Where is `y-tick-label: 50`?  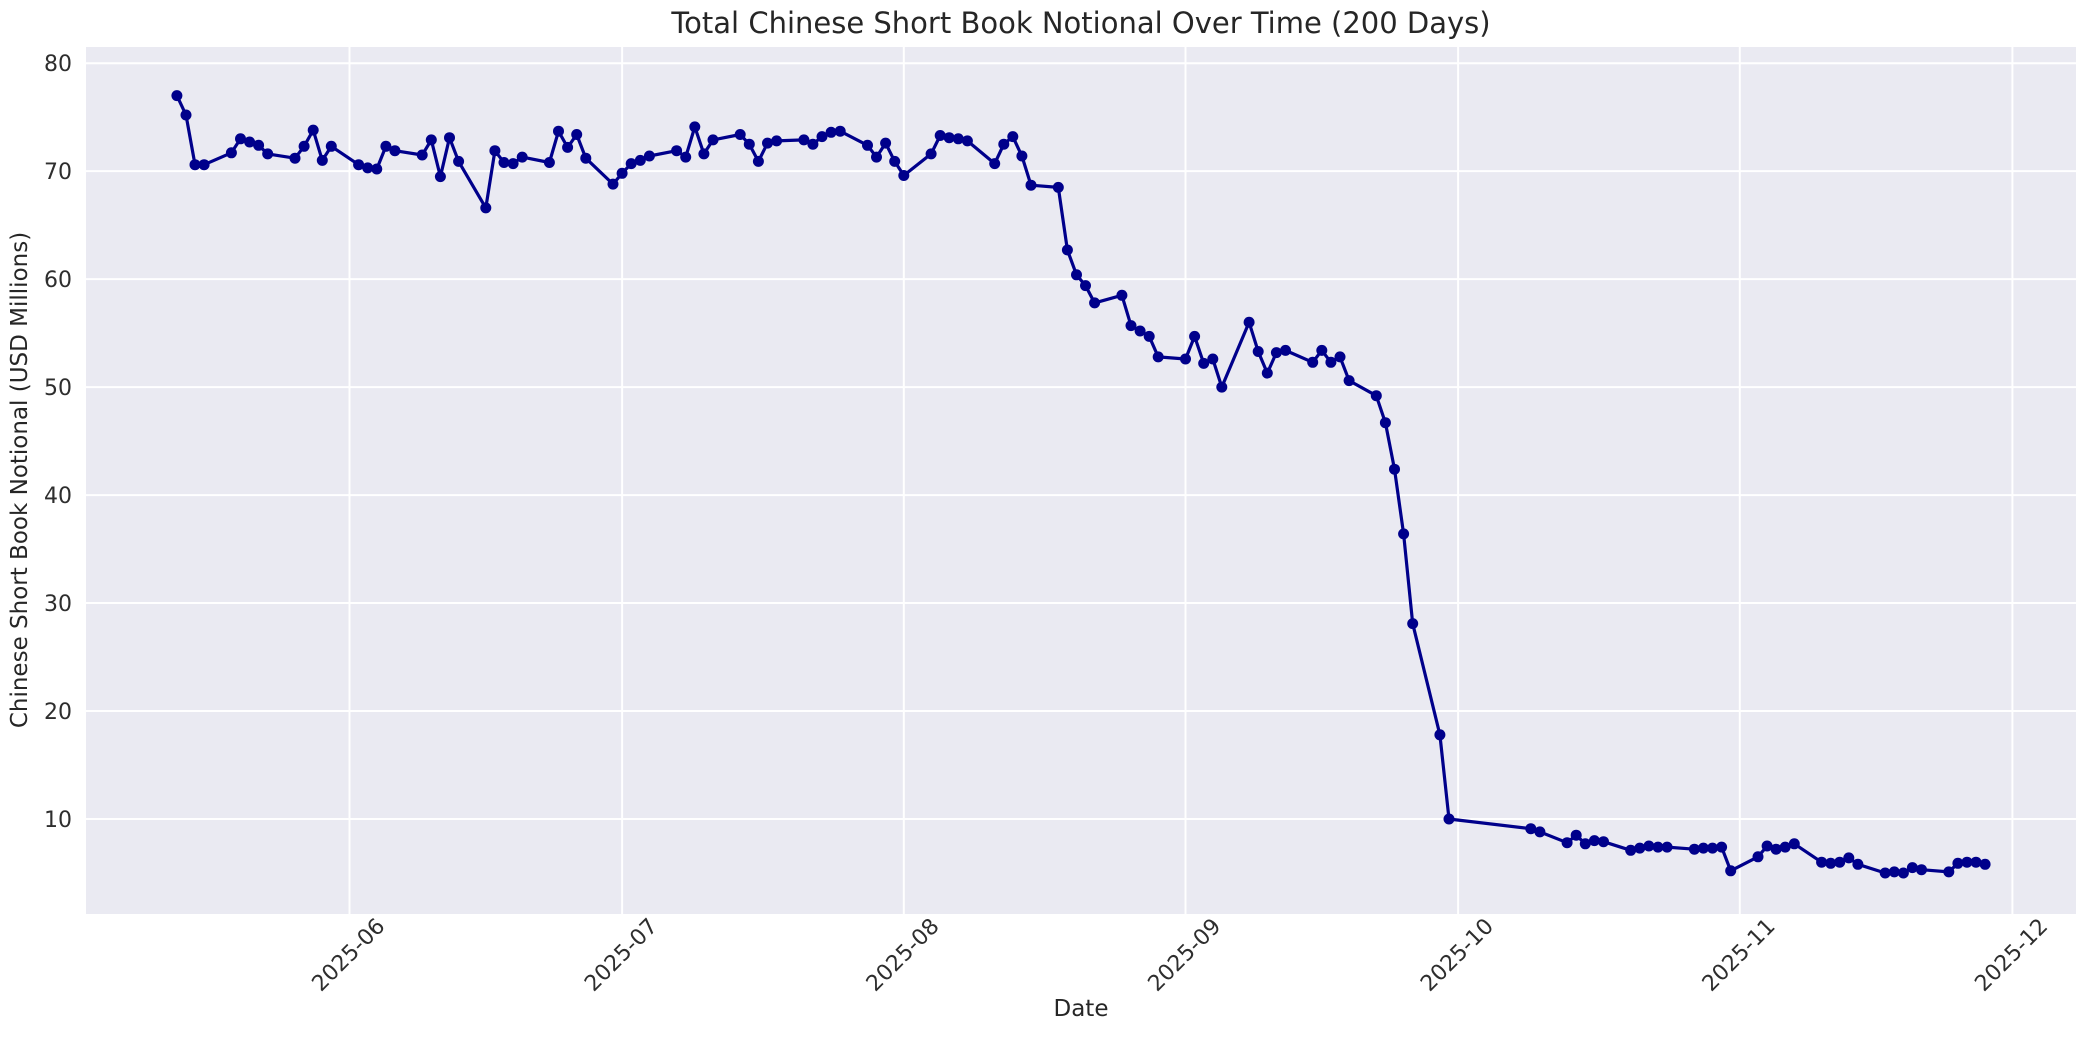
y-tick-label: 50 is located at coordinates (58, 388).